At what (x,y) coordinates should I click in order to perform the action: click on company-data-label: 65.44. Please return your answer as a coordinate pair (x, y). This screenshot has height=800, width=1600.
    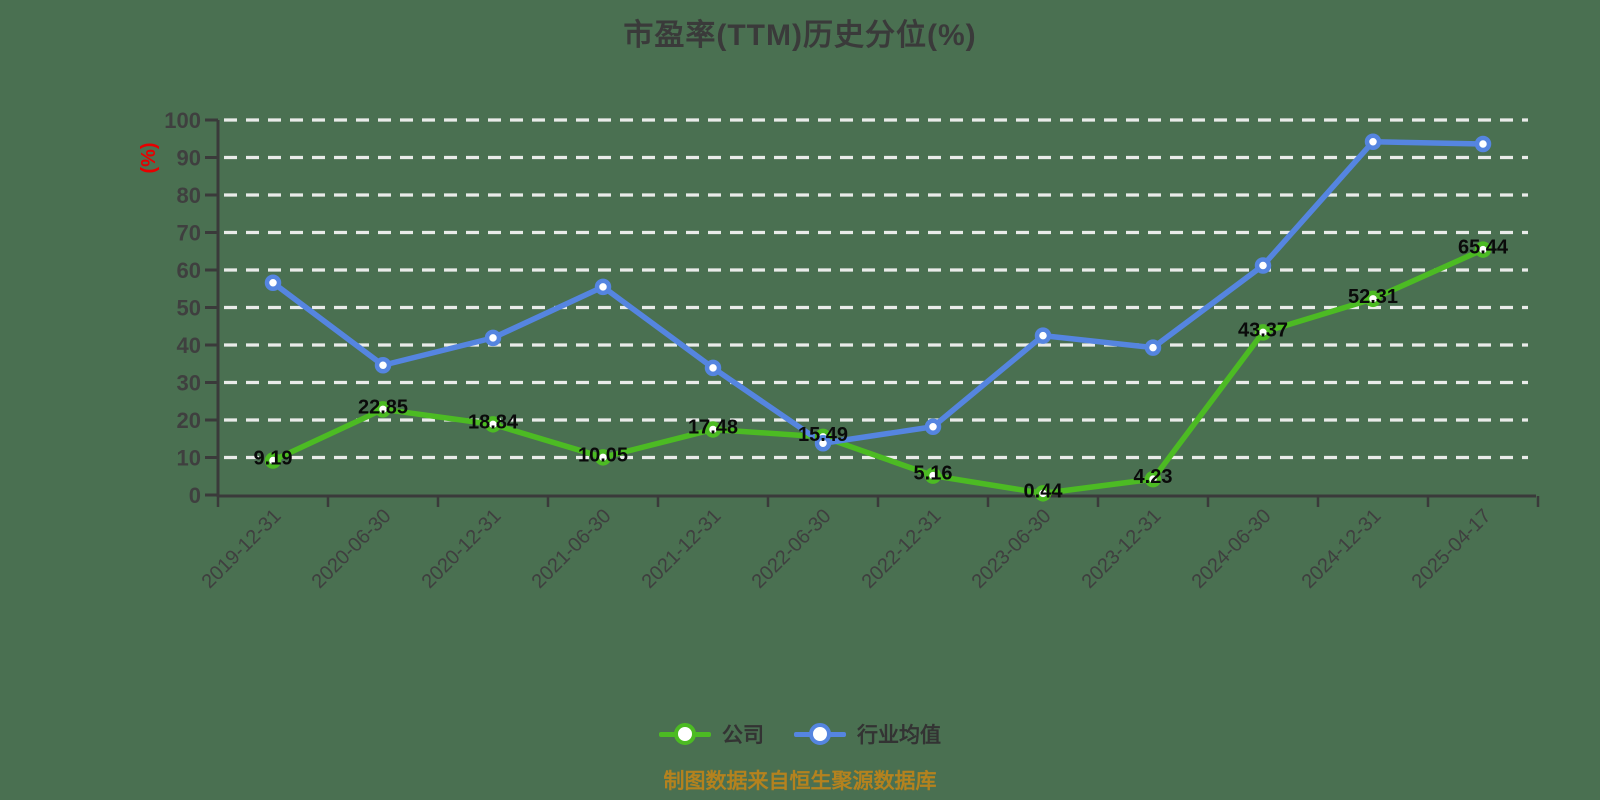
    Looking at the image, I should click on (1483, 248).